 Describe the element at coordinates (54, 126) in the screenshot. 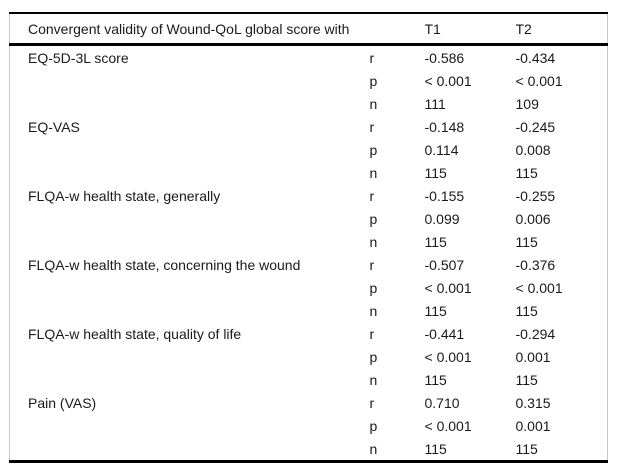

I see `measure-label-cell: EQ-VAS` at that location.